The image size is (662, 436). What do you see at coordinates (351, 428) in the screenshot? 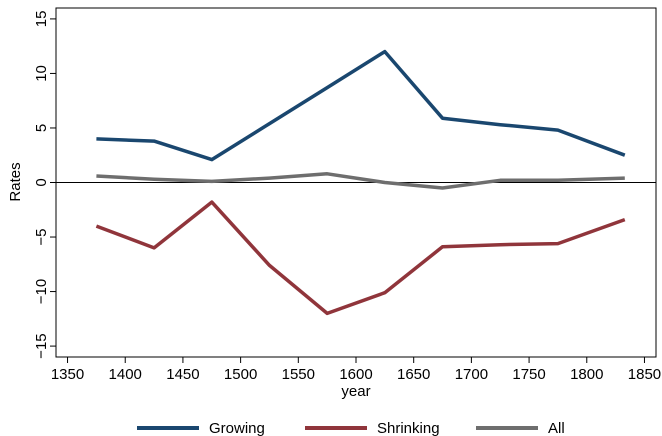
I see `legend: Growing Shrinking All` at bounding box center [351, 428].